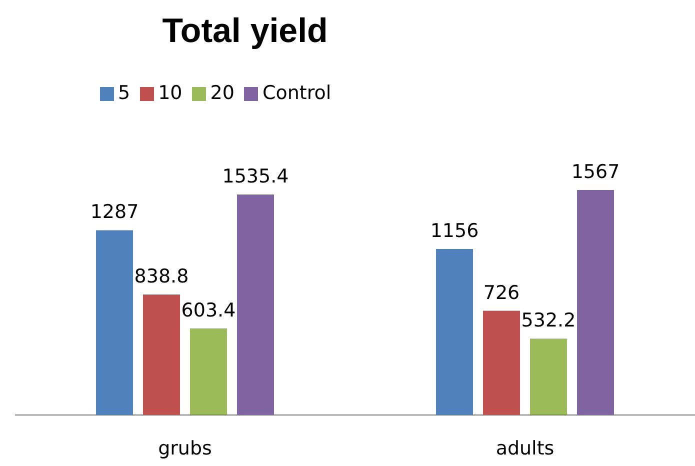  I want to click on data-label: 838.8, so click(161, 277).